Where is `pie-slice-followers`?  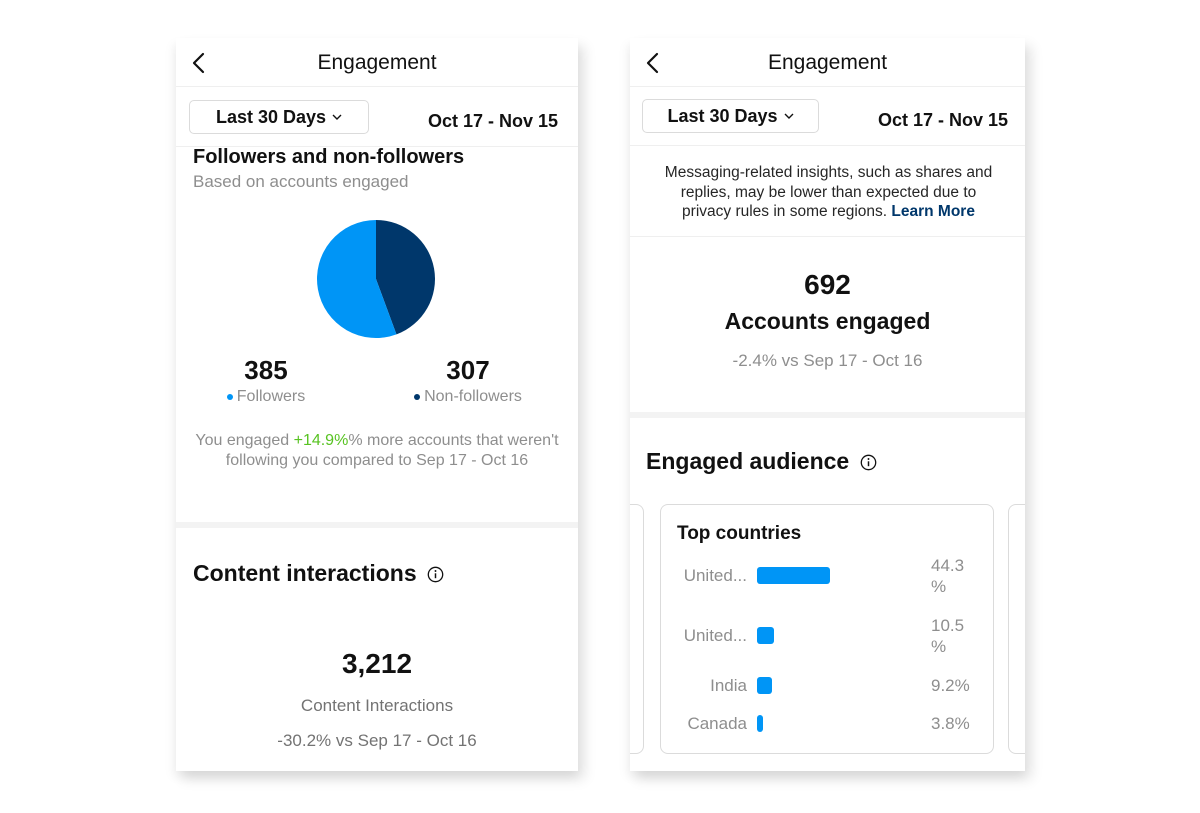
pie-slice-followers is located at coordinates (357, 279).